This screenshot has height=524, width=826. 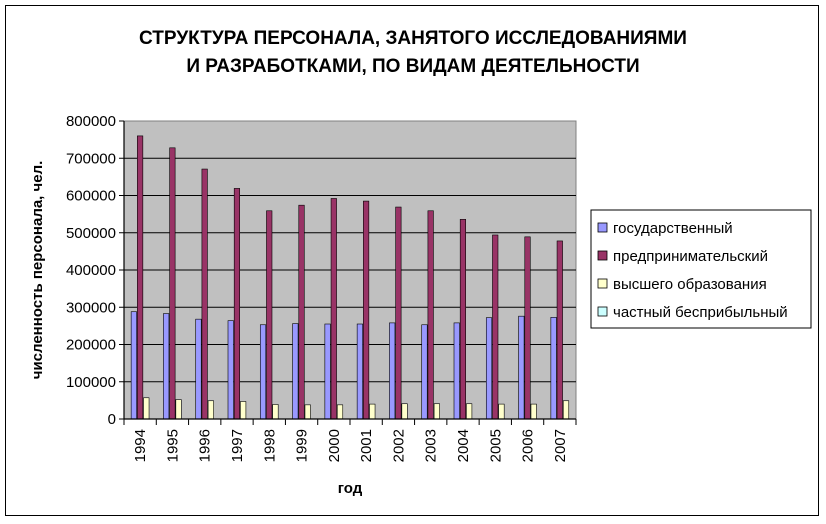 What do you see at coordinates (146, 408) in the screenshot?
I see `bar-высшего-образования-1994` at bounding box center [146, 408].